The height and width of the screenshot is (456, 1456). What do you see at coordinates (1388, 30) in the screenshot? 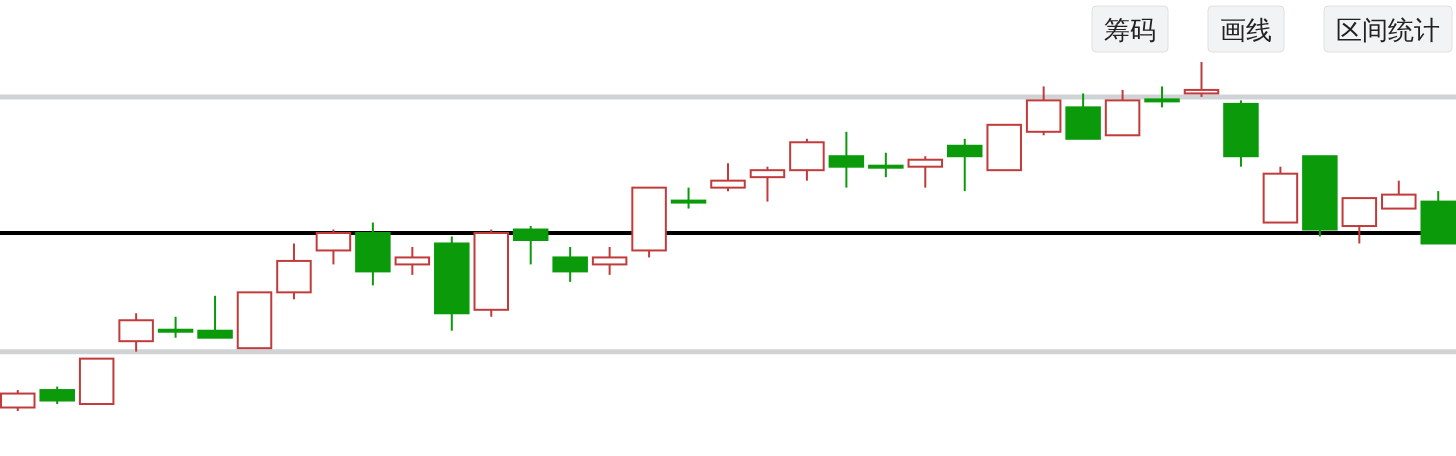
I see `text: 区间统计` at bounding box center [1388, 30].